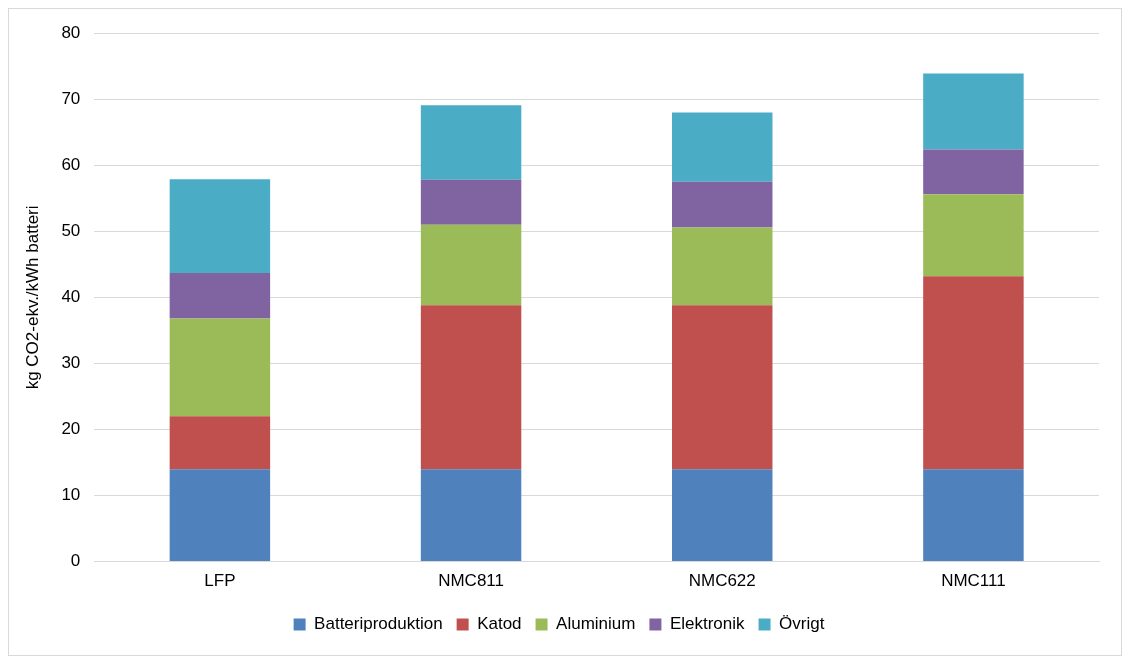 The height and width of the screenshot is (664, 1131). I want to click on legend-label: Övrigt, so click(802, 624).